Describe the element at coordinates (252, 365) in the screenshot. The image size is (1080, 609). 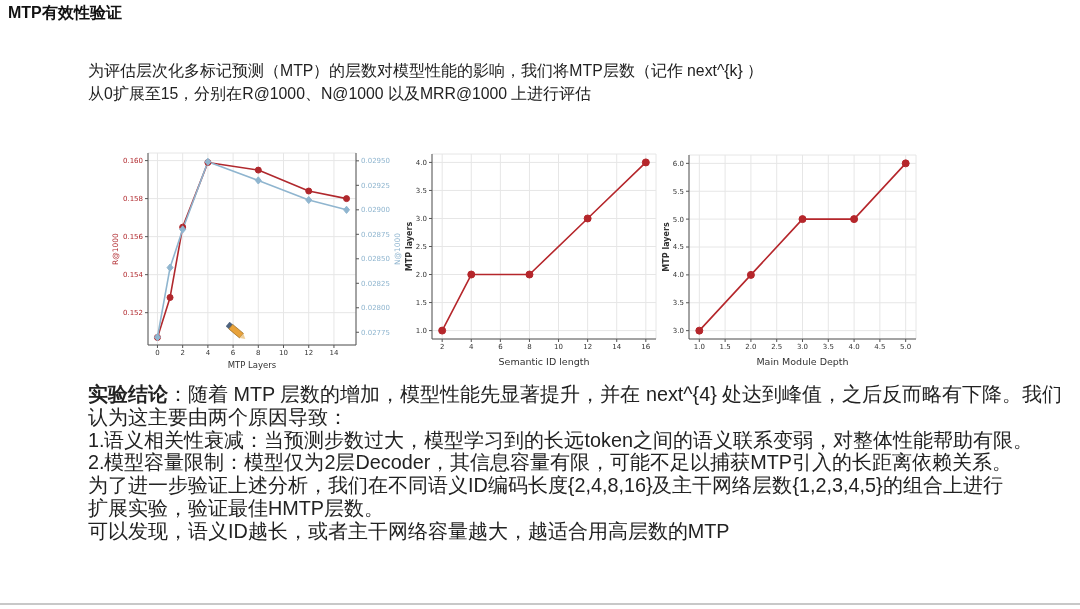
I see `x-axis-title: MTP Layers` at that location.